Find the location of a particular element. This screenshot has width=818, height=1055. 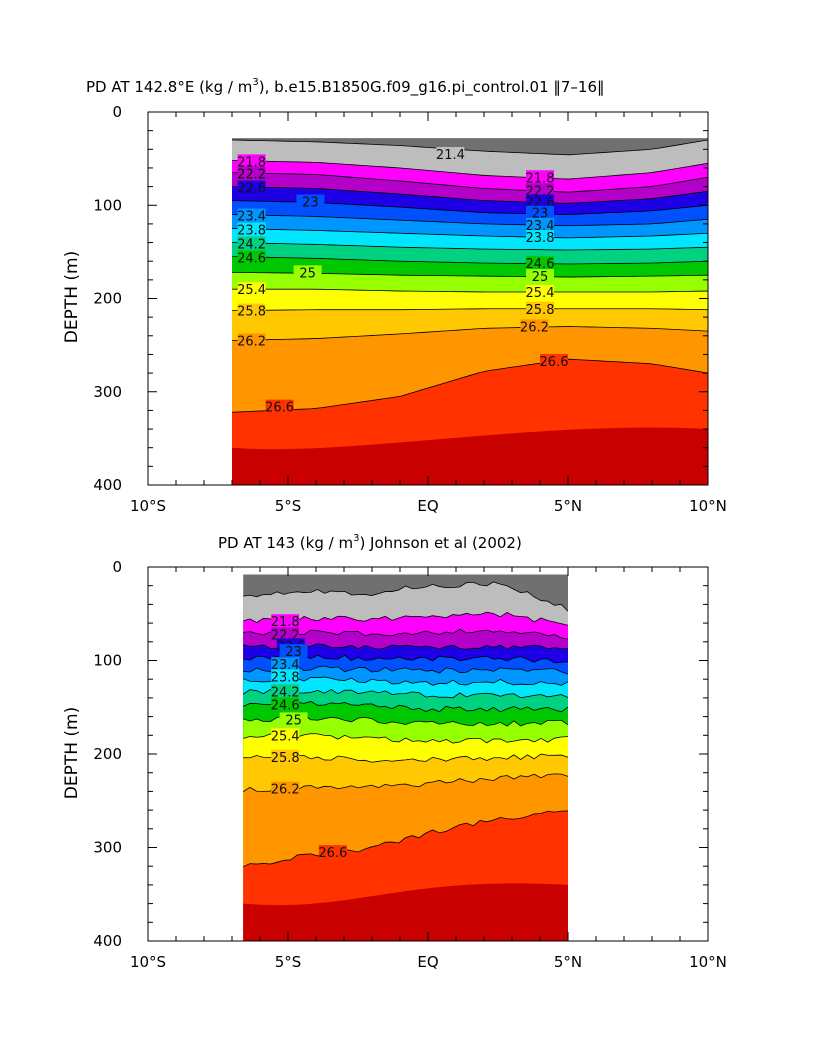

bottom-y-axis-label: DEPTH (m) is located at coordinates (72, 753).